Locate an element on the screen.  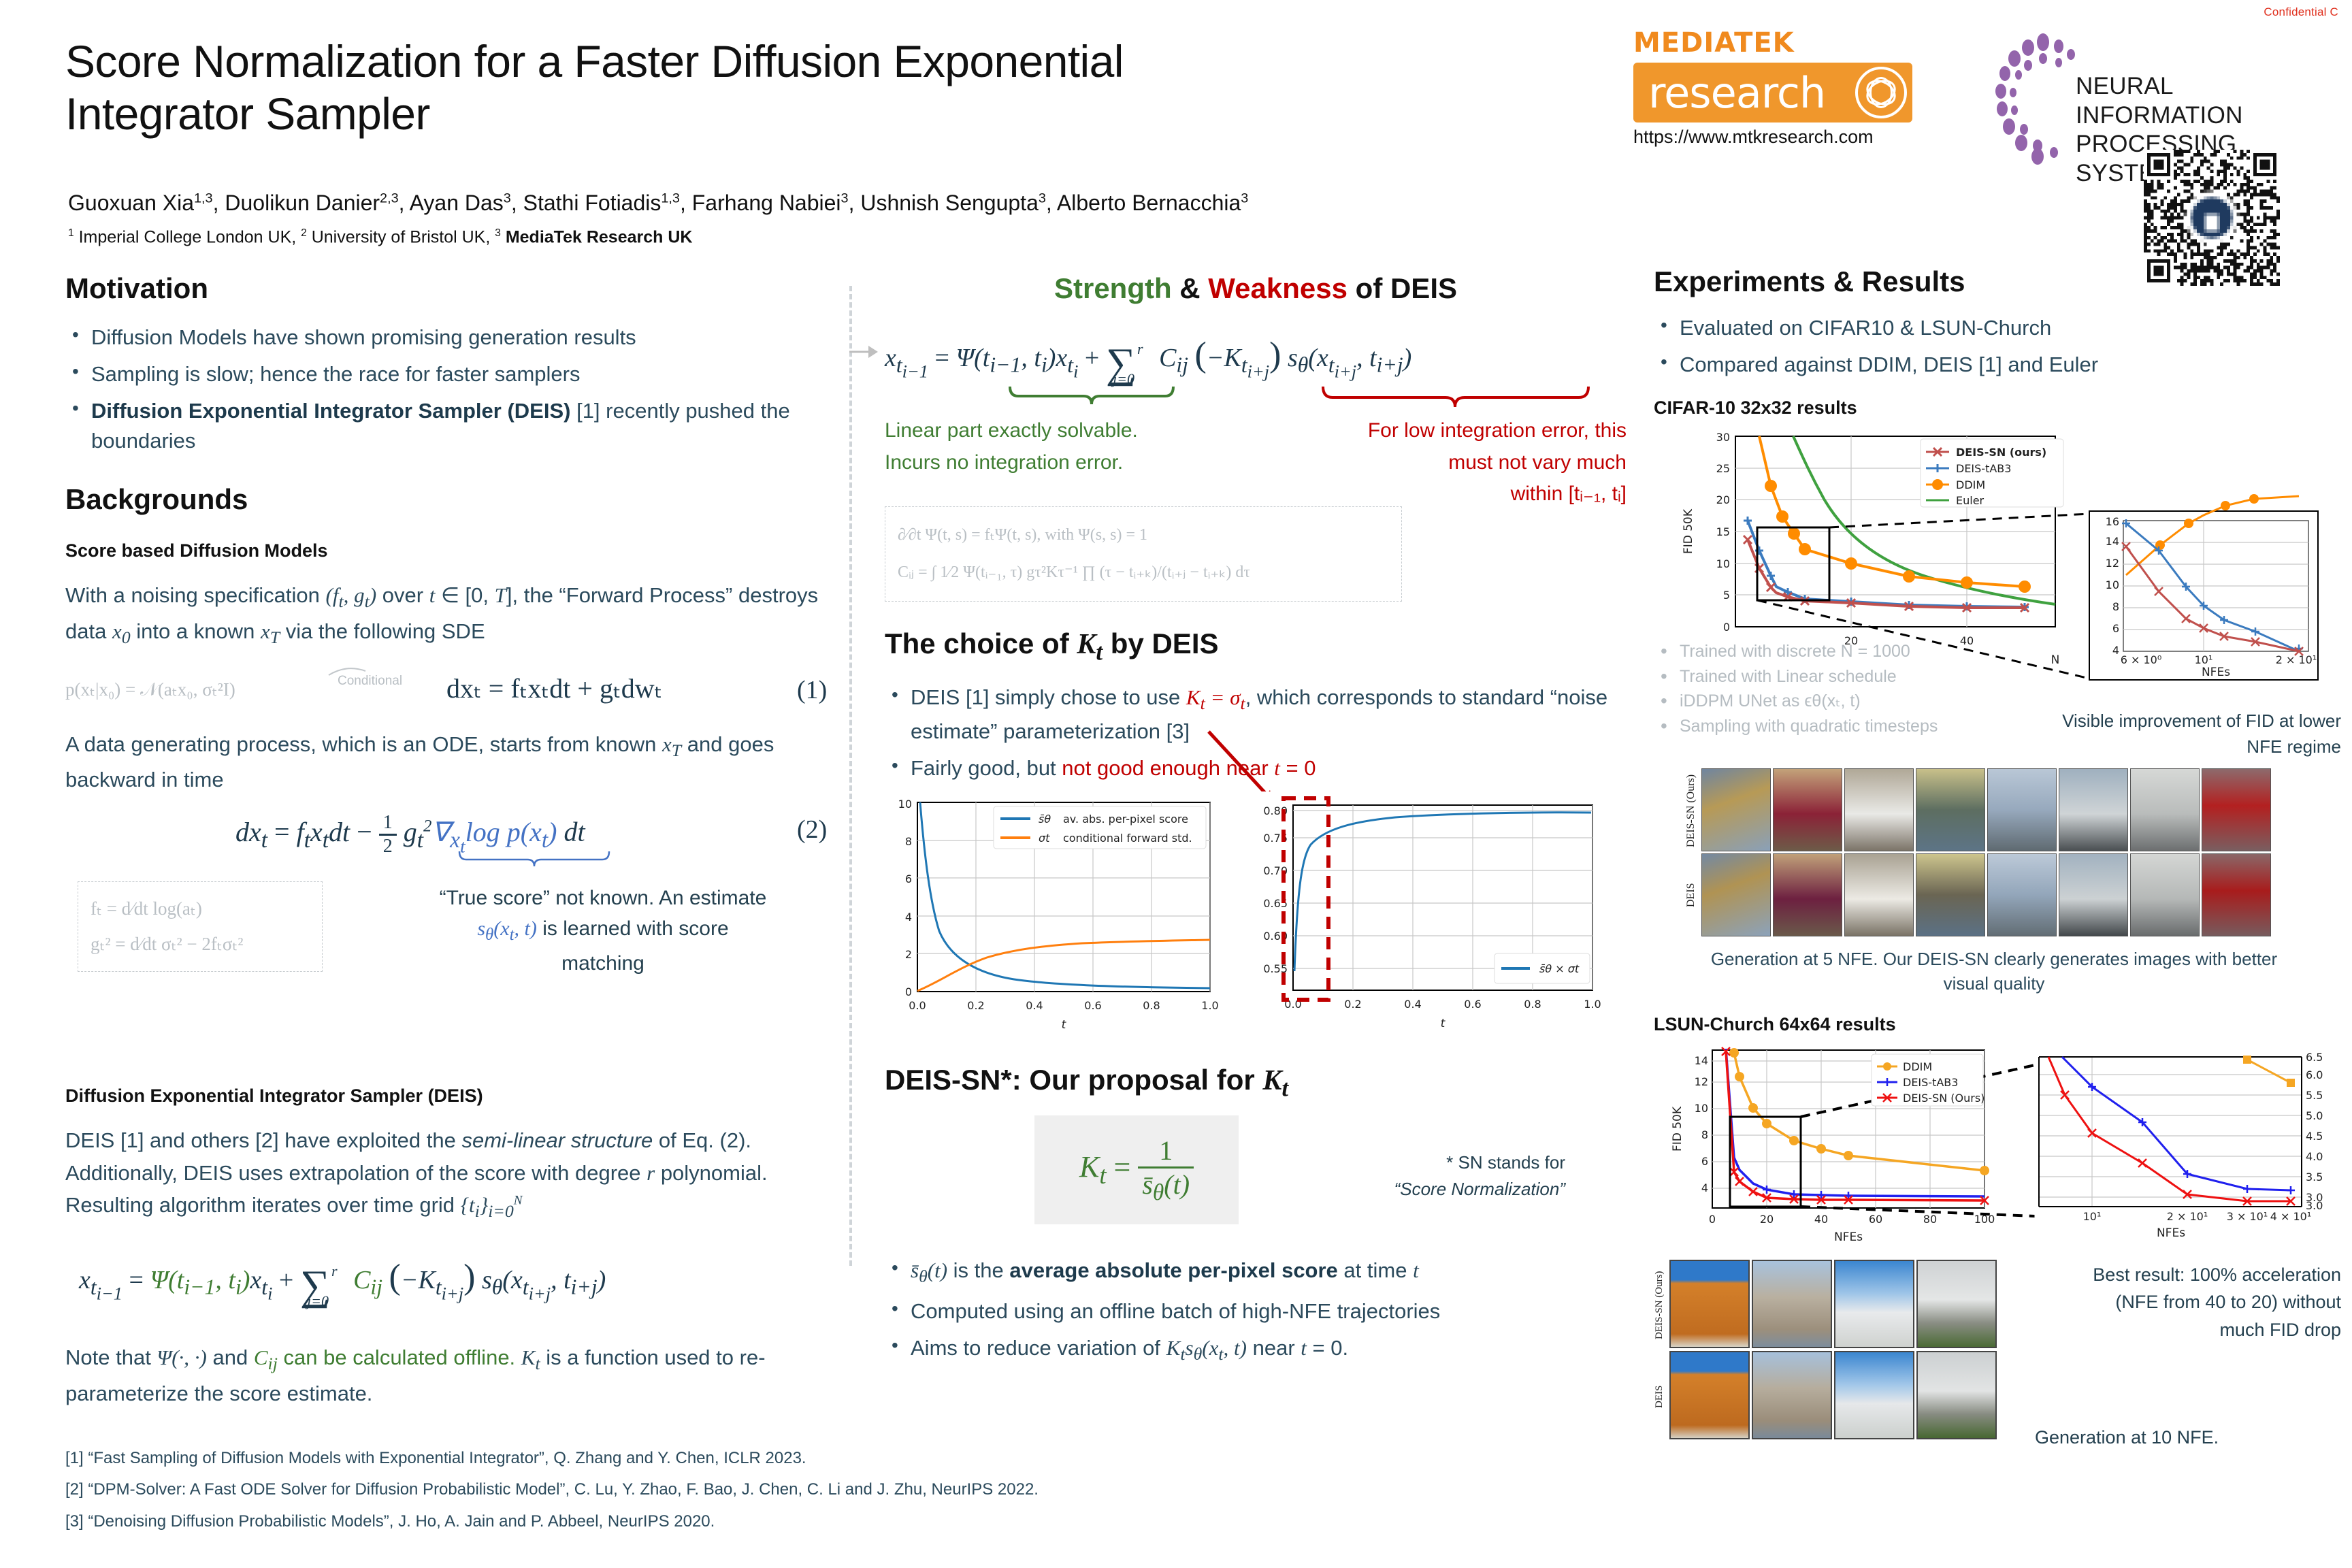
curved-arrow-icon is located at coordinates (347, 672).